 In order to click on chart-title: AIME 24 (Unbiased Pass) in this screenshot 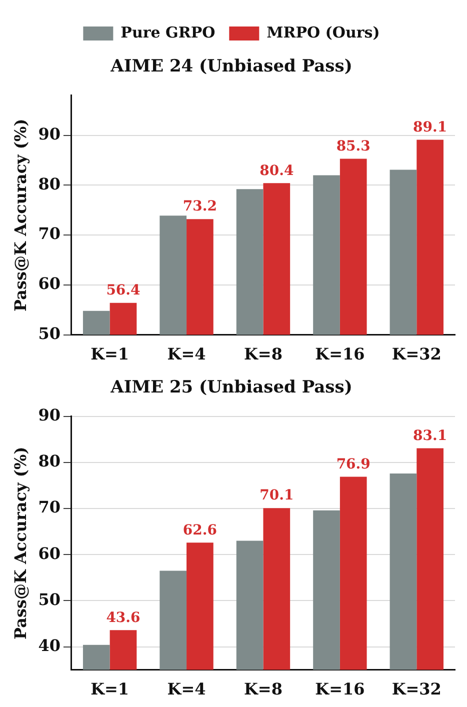, I will do `click(231, 66)`.